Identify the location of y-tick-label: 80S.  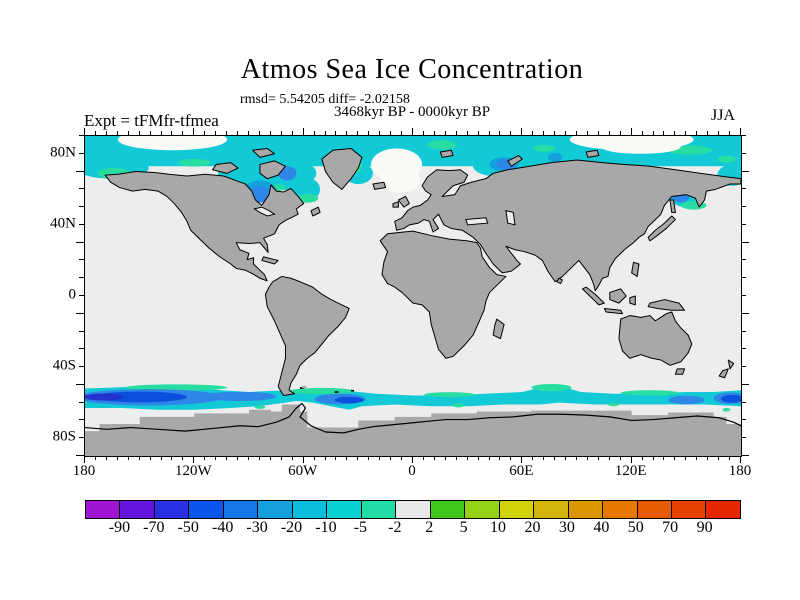
(64, 436).